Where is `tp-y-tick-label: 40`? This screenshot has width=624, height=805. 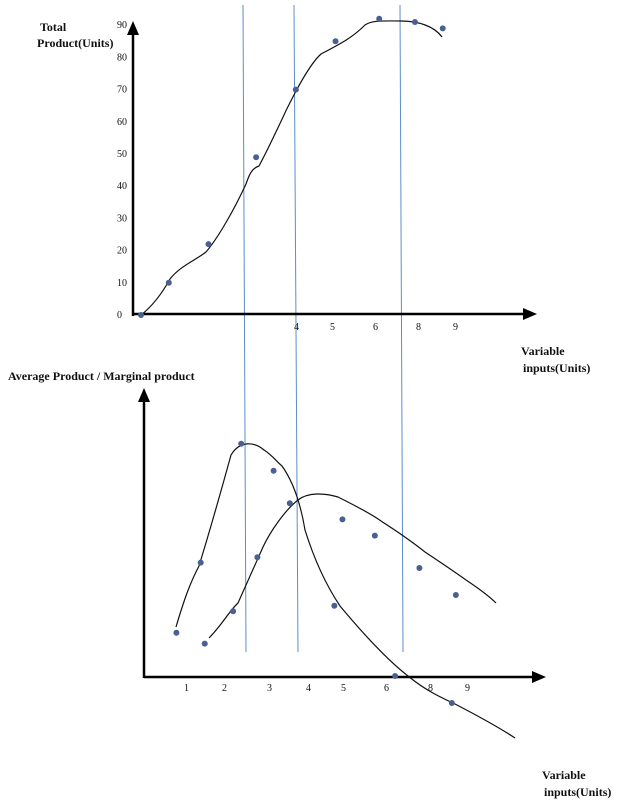
tp-y-tick-label: 40 is located at coordinates (122, 186).